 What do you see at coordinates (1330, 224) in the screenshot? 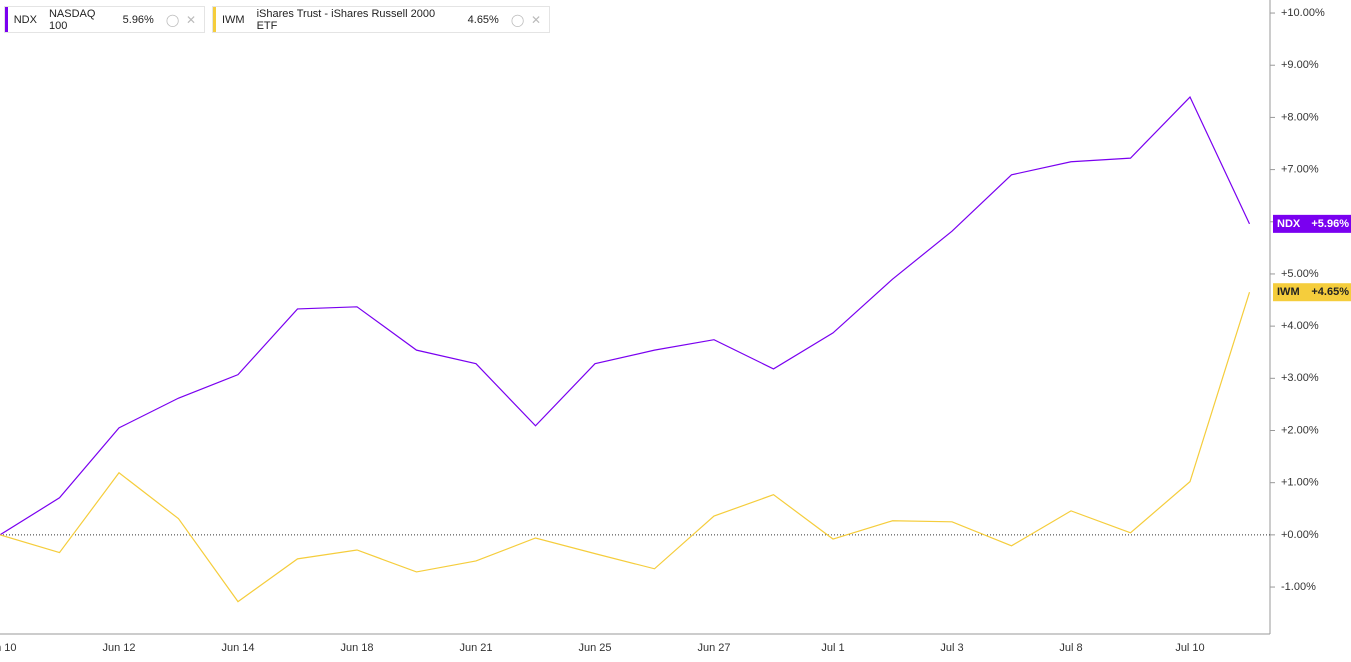
I see `tag-value: +5.96%` at bounding box center [1330, 224].